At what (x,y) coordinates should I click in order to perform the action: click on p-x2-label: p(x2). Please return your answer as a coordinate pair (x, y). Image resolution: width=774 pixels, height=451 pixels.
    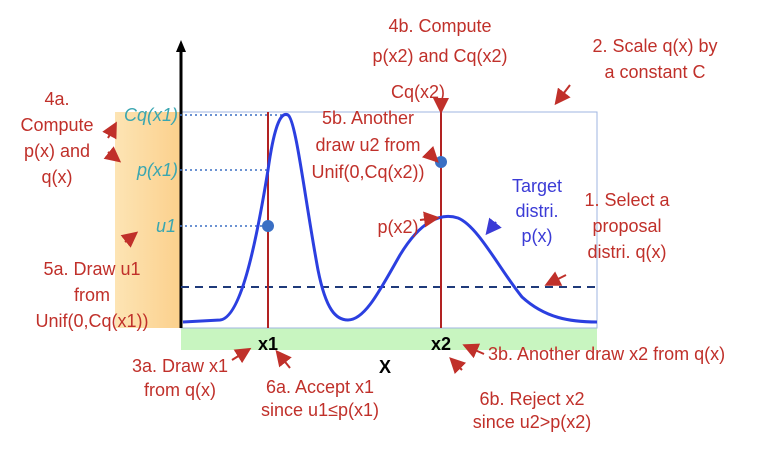
    Looking at the image, I should click on (397, 227).